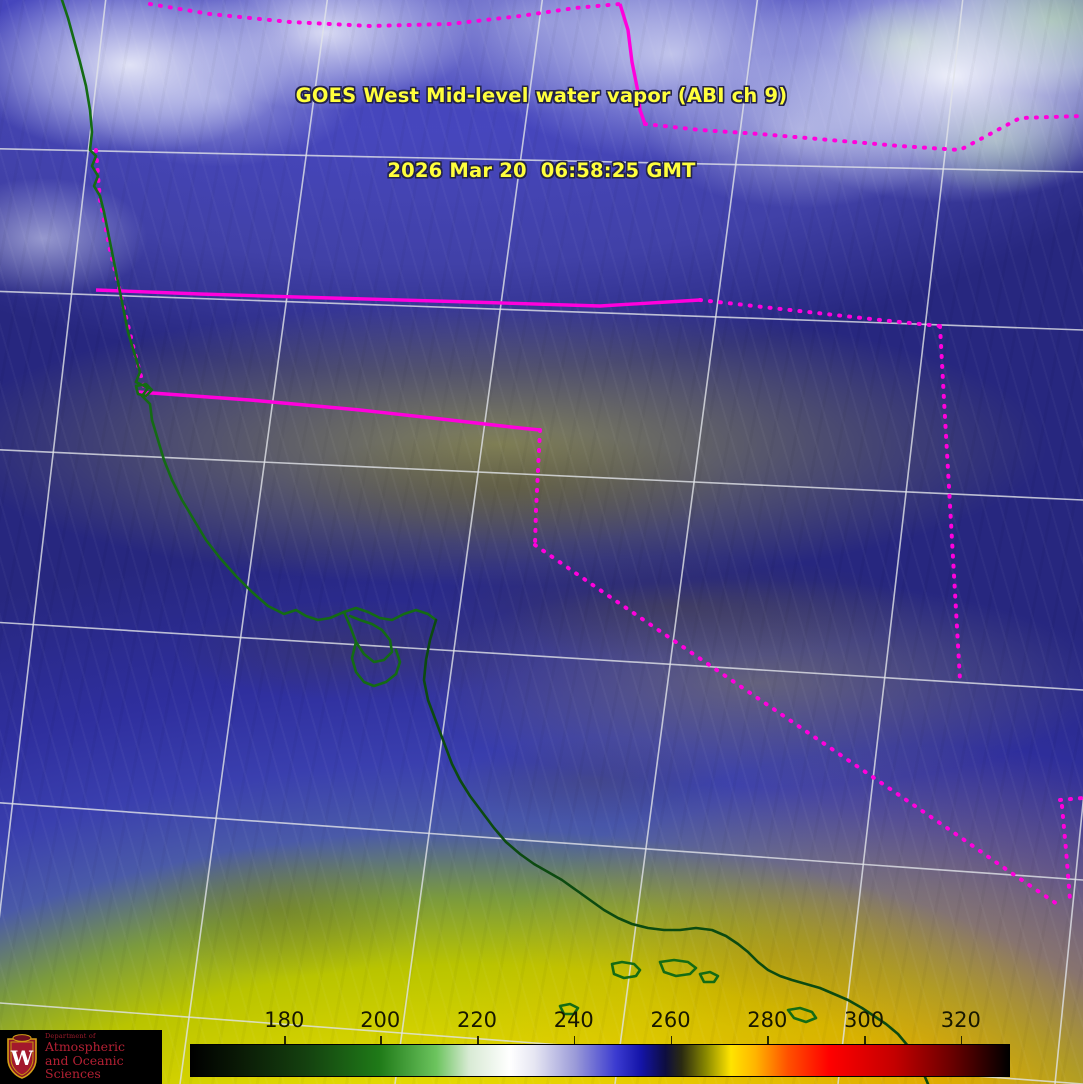  I want to click on colorbar-tick-label: 220, so click(477, 1020).